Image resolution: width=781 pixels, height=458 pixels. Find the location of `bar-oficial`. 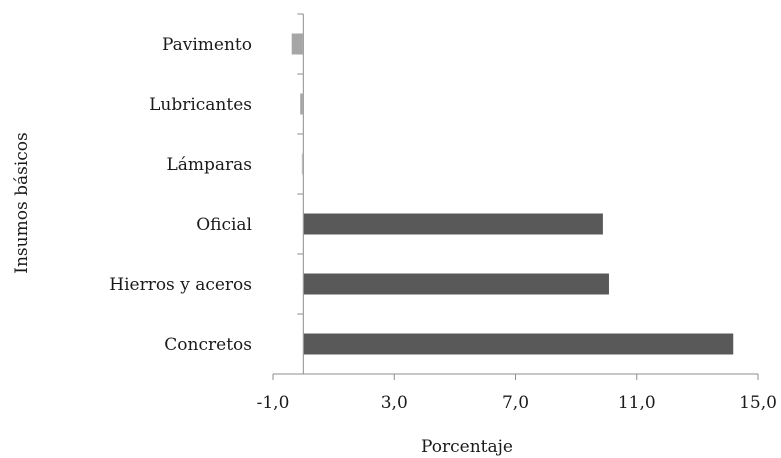

bar-oficial is located at coordinates (453, 224).